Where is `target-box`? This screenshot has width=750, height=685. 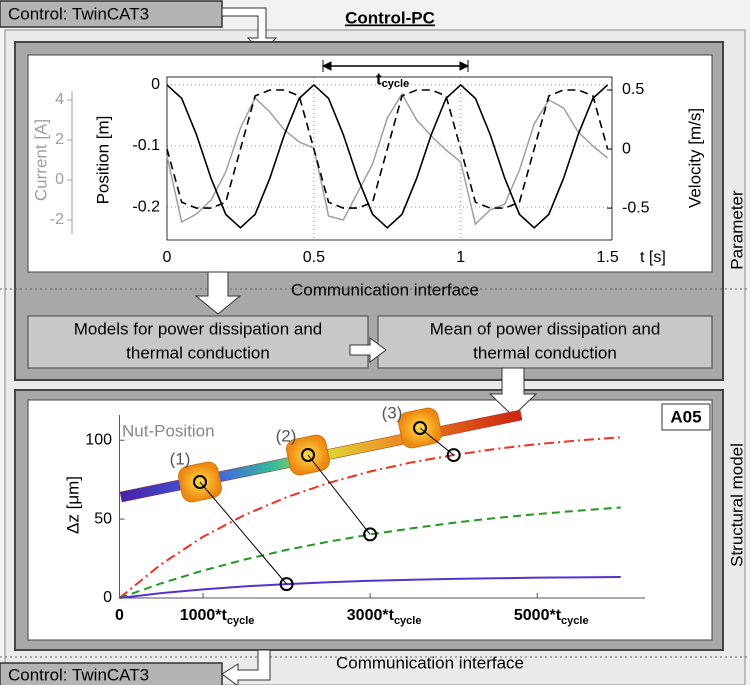
target-box is located at coordinates (111, 673).